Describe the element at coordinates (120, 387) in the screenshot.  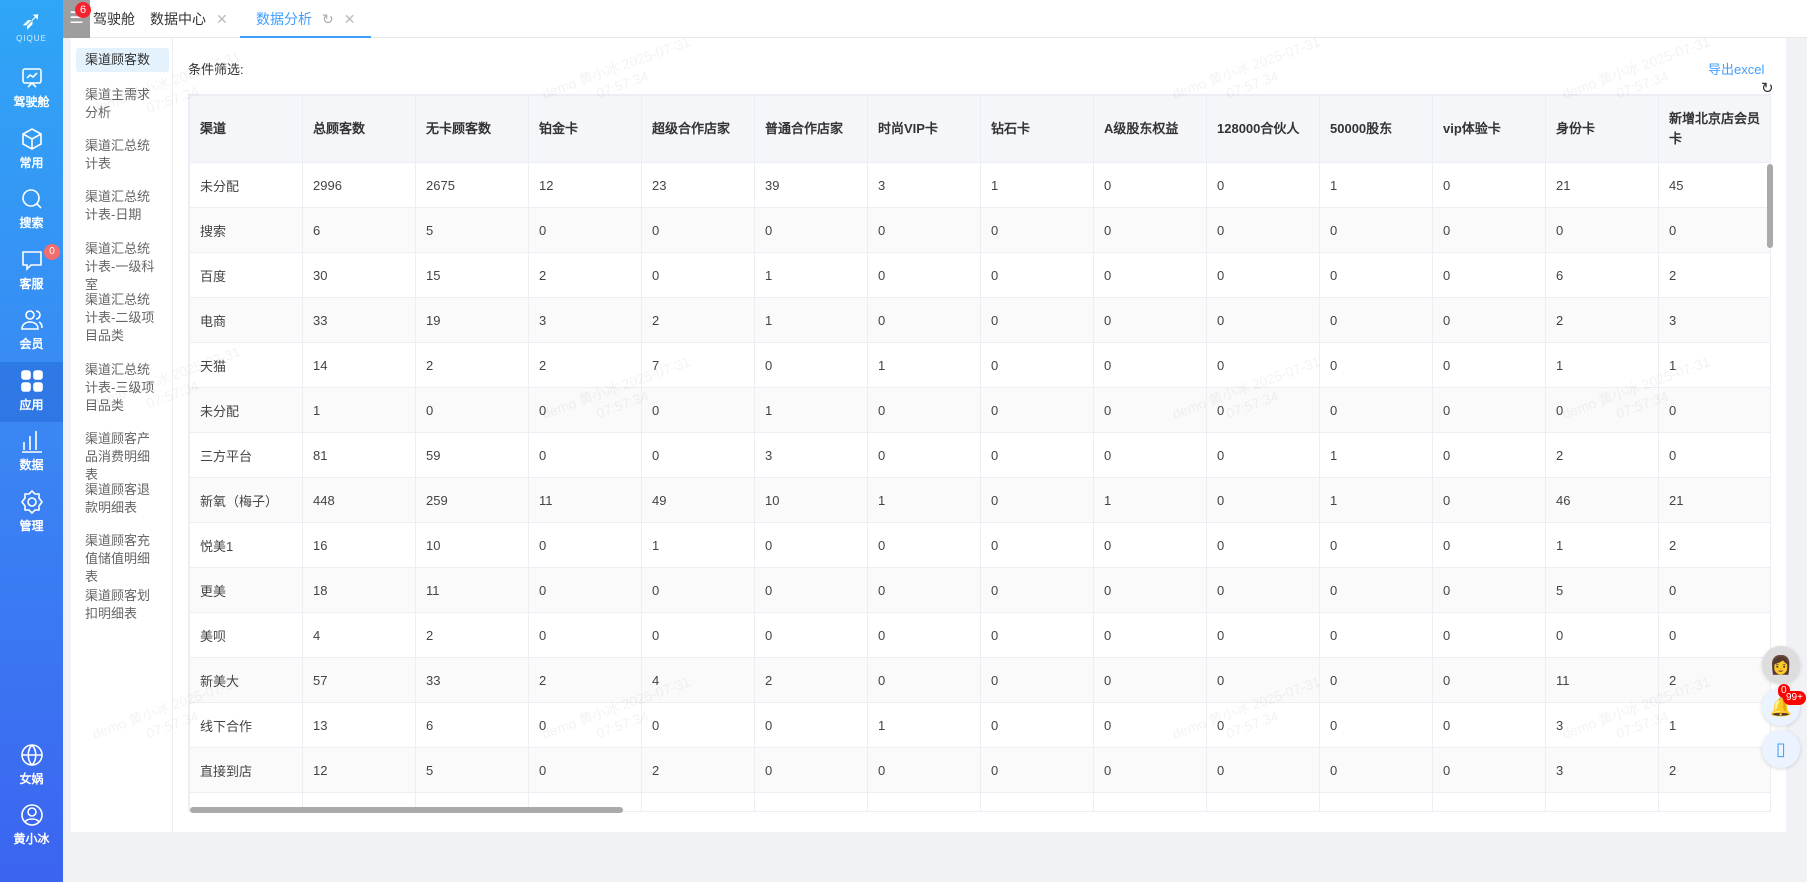
I see `submenu-item: 渠道汇总统计表-三级项目品类` at that location.